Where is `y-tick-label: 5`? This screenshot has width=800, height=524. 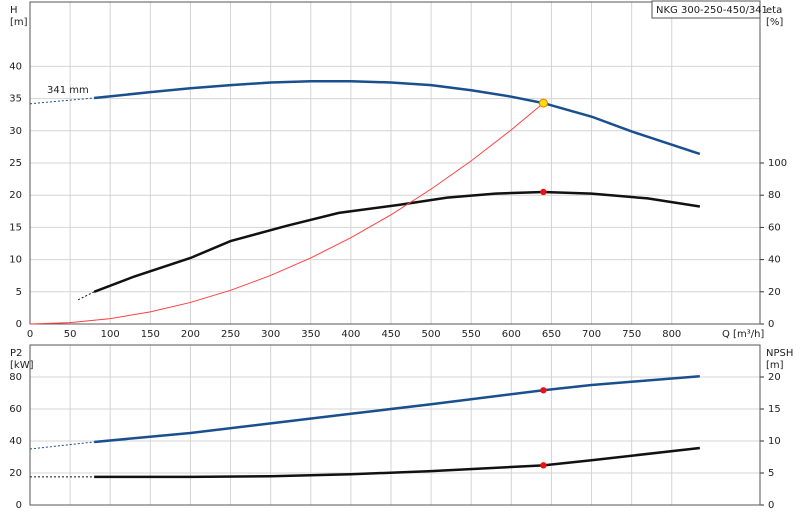
y-tick-label: 5 is located at coordinates (19, 292).